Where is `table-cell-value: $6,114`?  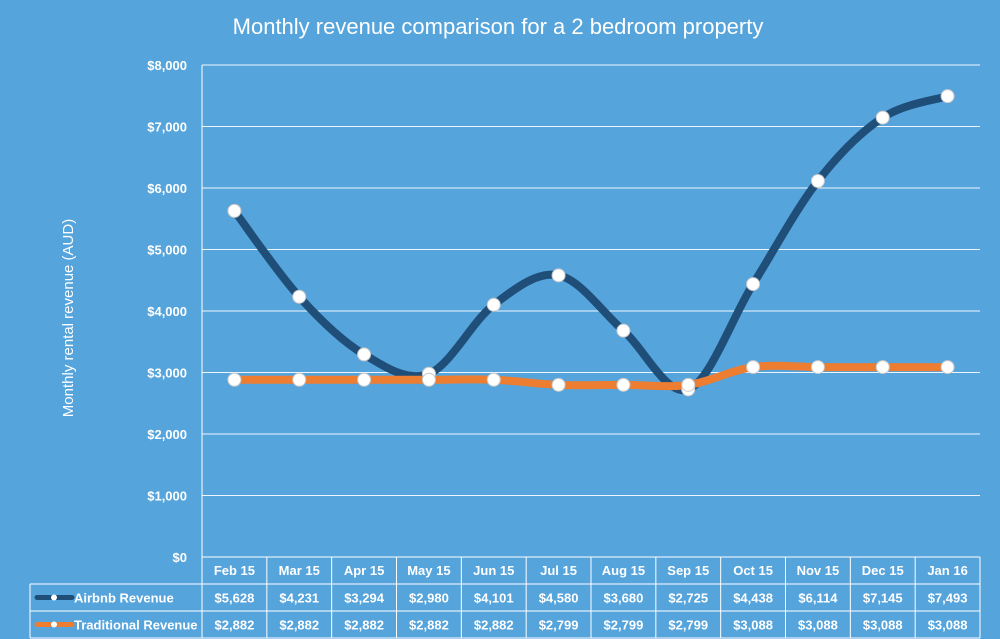 table-cell-value: $6,114 is located at coordinates (818, 598).